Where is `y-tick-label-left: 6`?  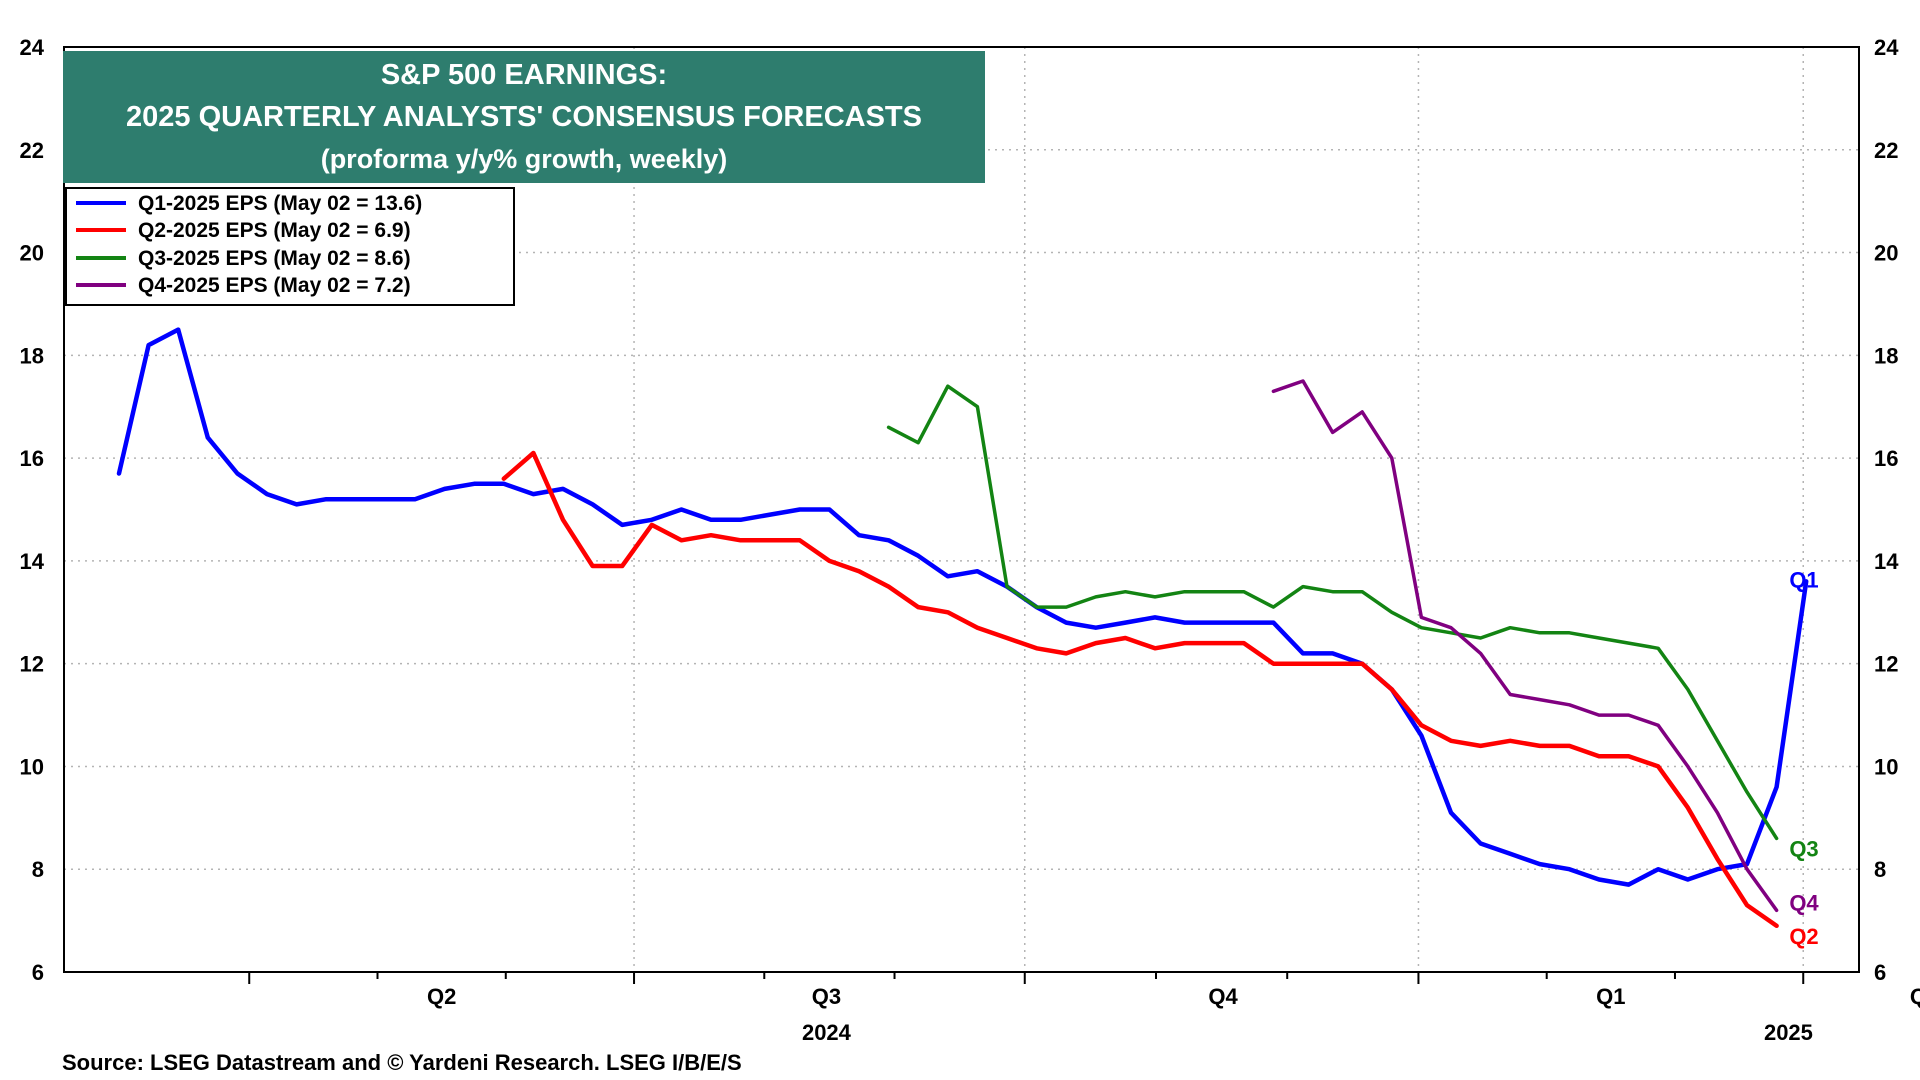
y-tick-label-left: 6 is located at coordinates (38, 972).